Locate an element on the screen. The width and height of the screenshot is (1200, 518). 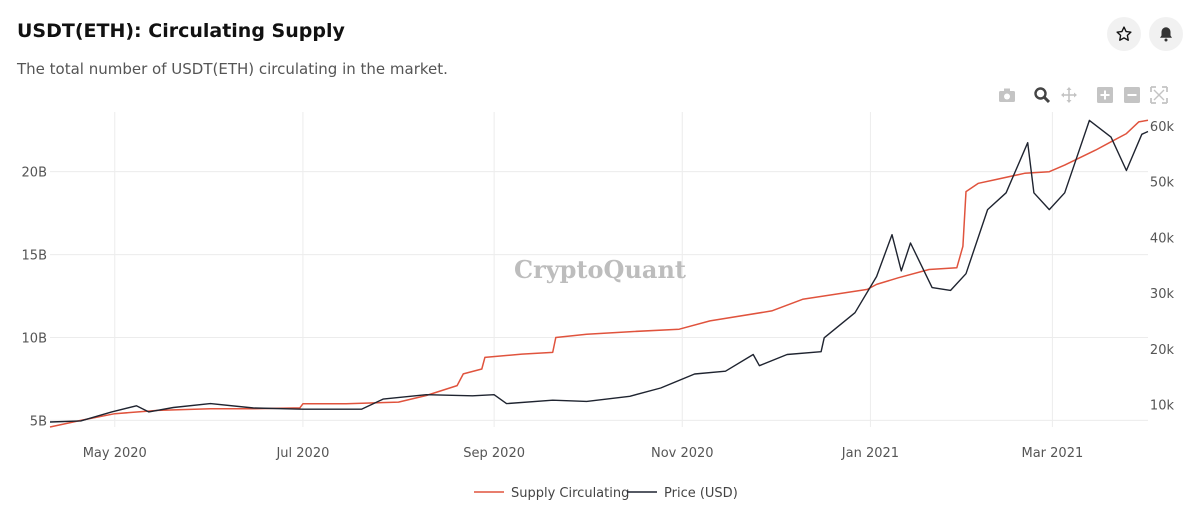
zoom-out-icon is located at coordinates (1132, 95).